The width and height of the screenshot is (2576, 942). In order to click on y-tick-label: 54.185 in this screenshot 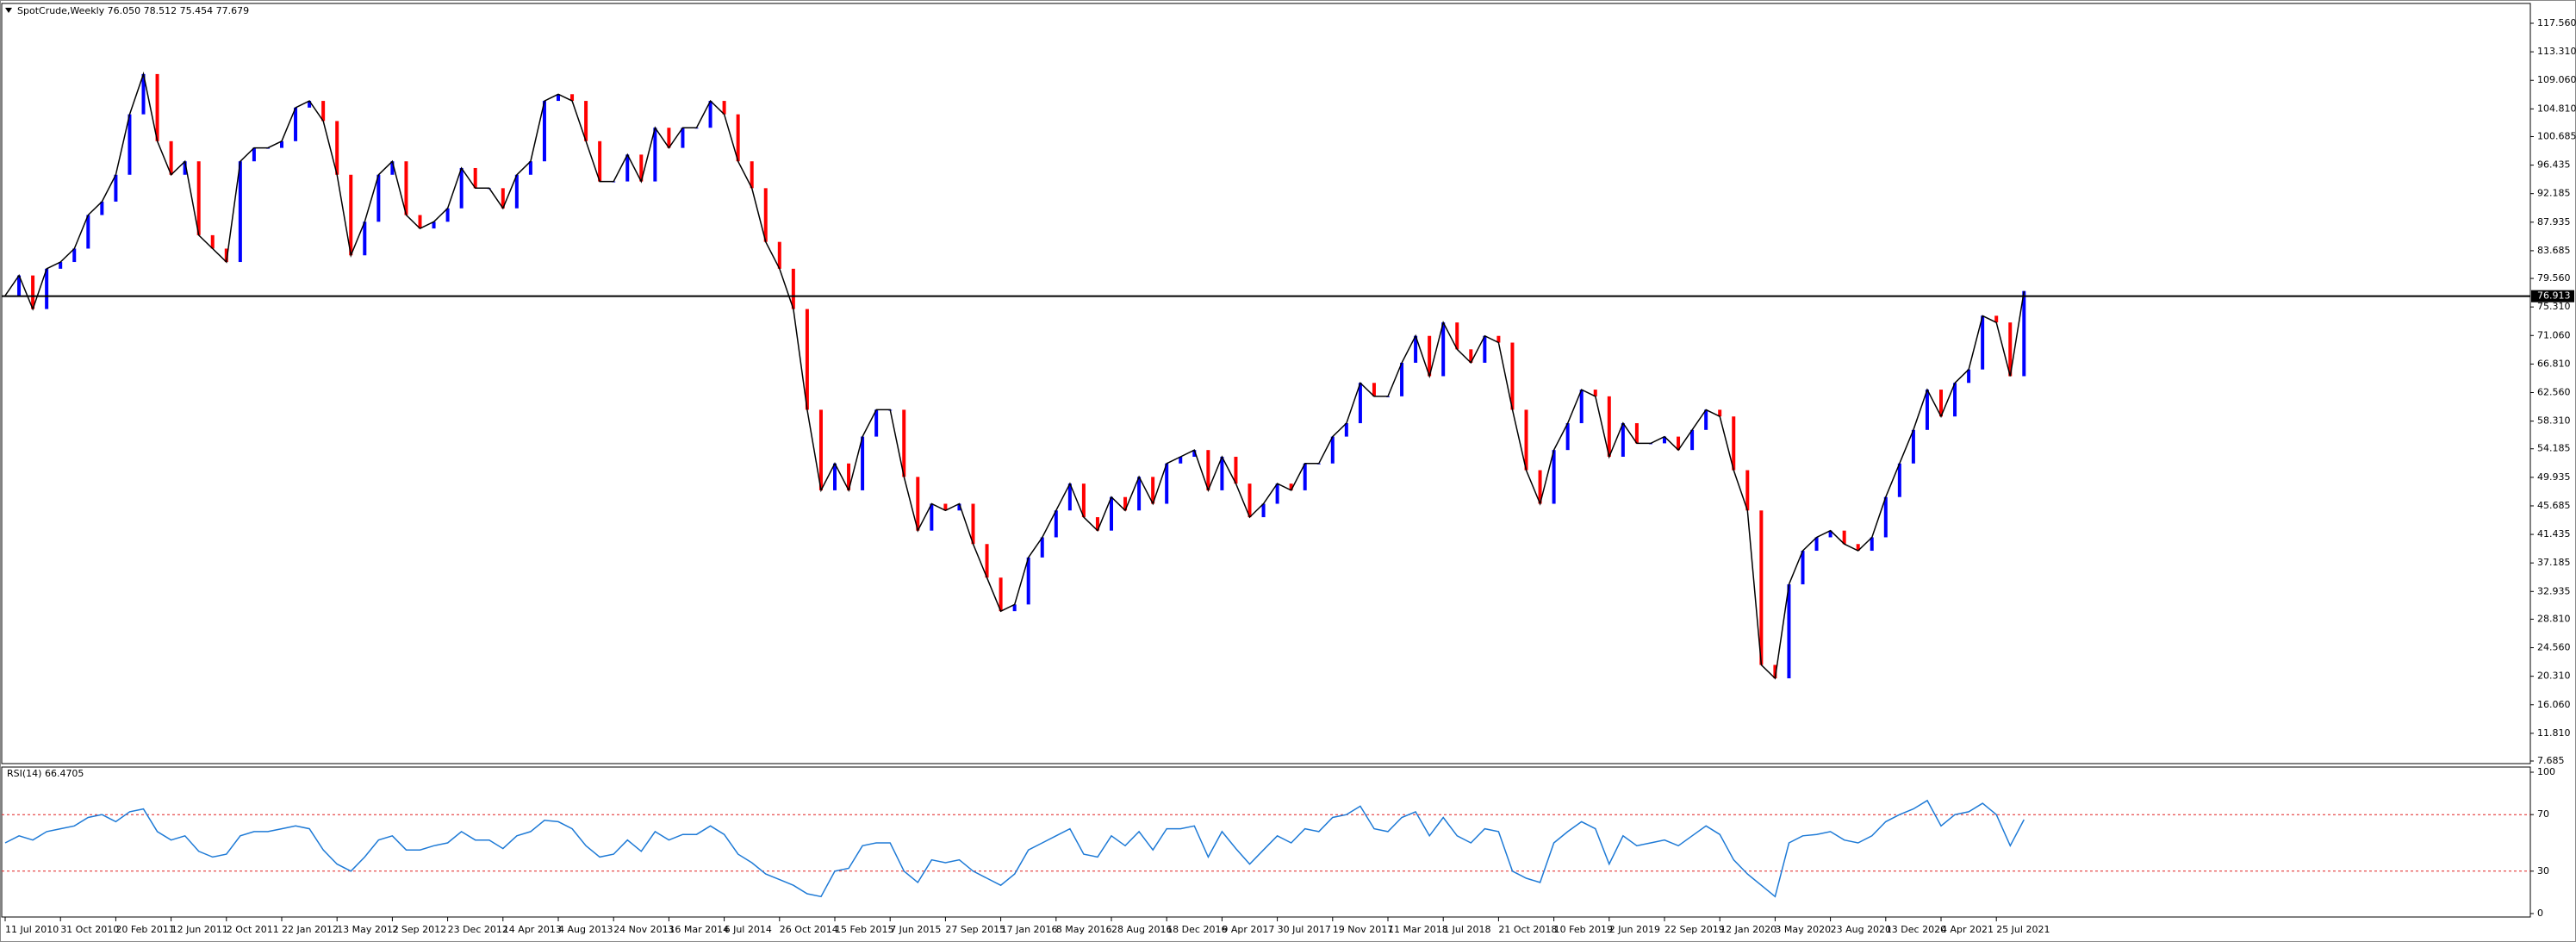, I will do `click(2554, 449)`.